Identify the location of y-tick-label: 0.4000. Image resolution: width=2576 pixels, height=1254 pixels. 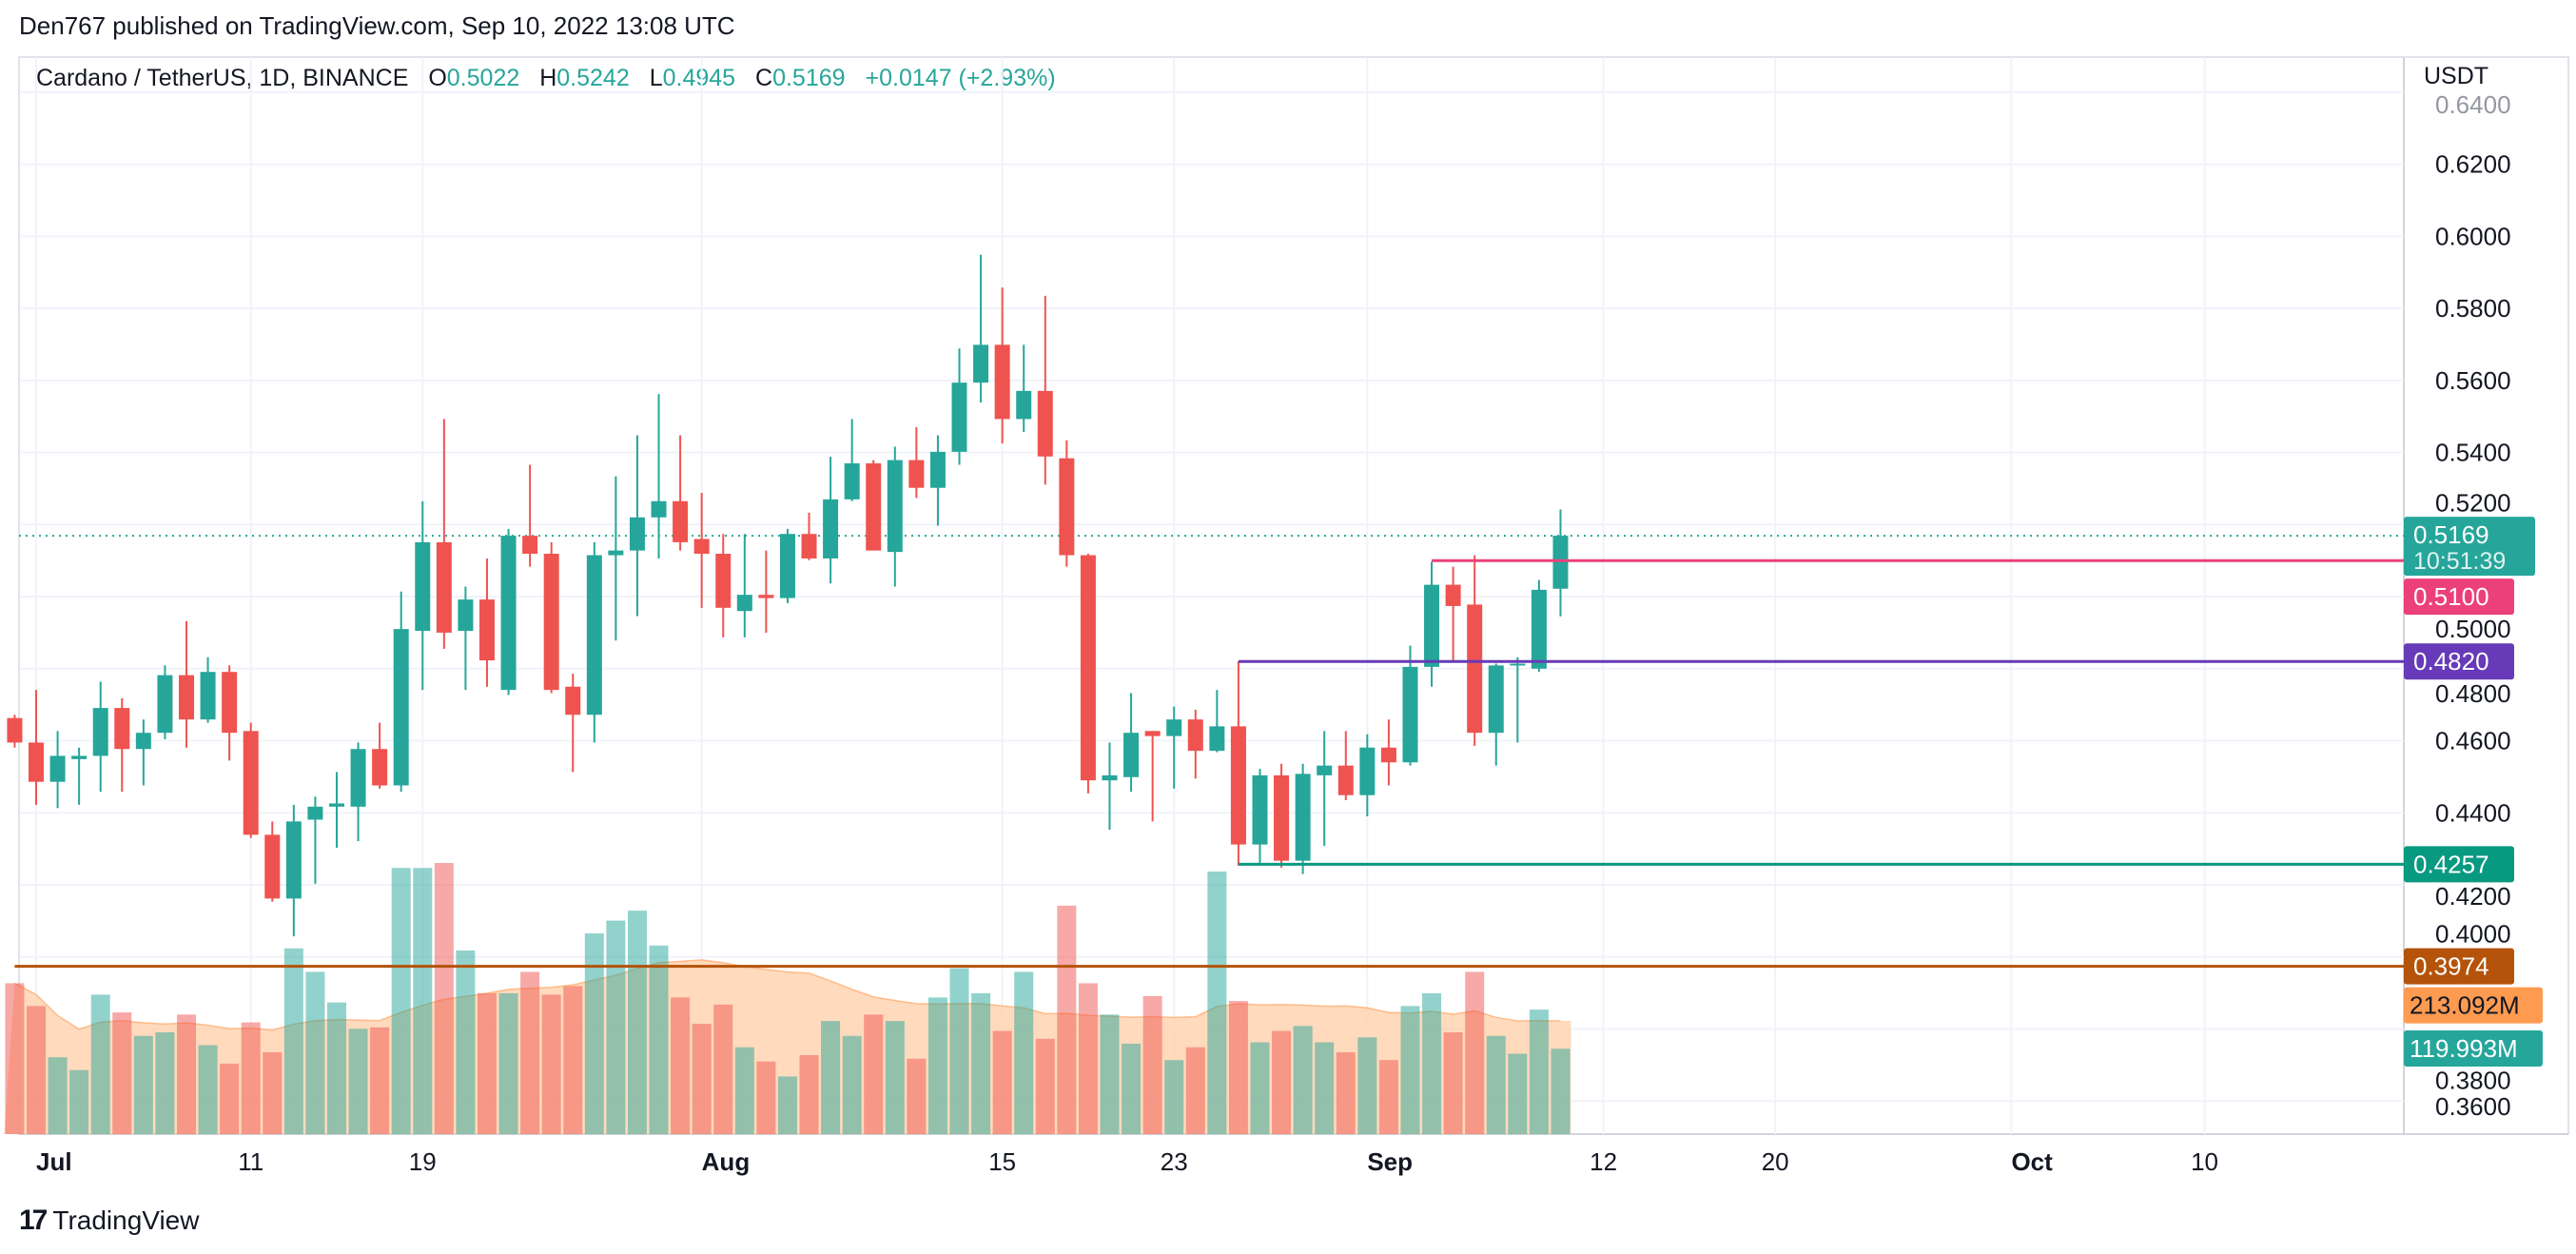
(2473, 934).